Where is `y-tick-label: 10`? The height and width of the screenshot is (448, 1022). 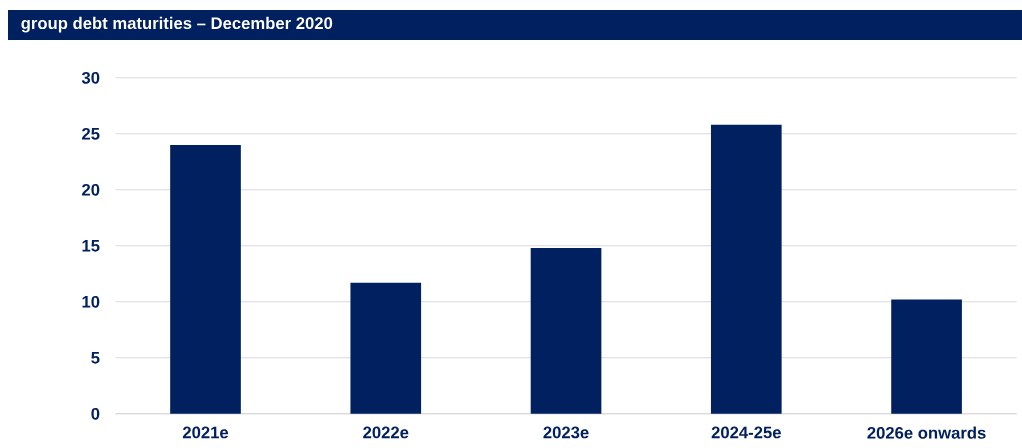
y-tick-label: 10 is located at coordinates (91, 301).